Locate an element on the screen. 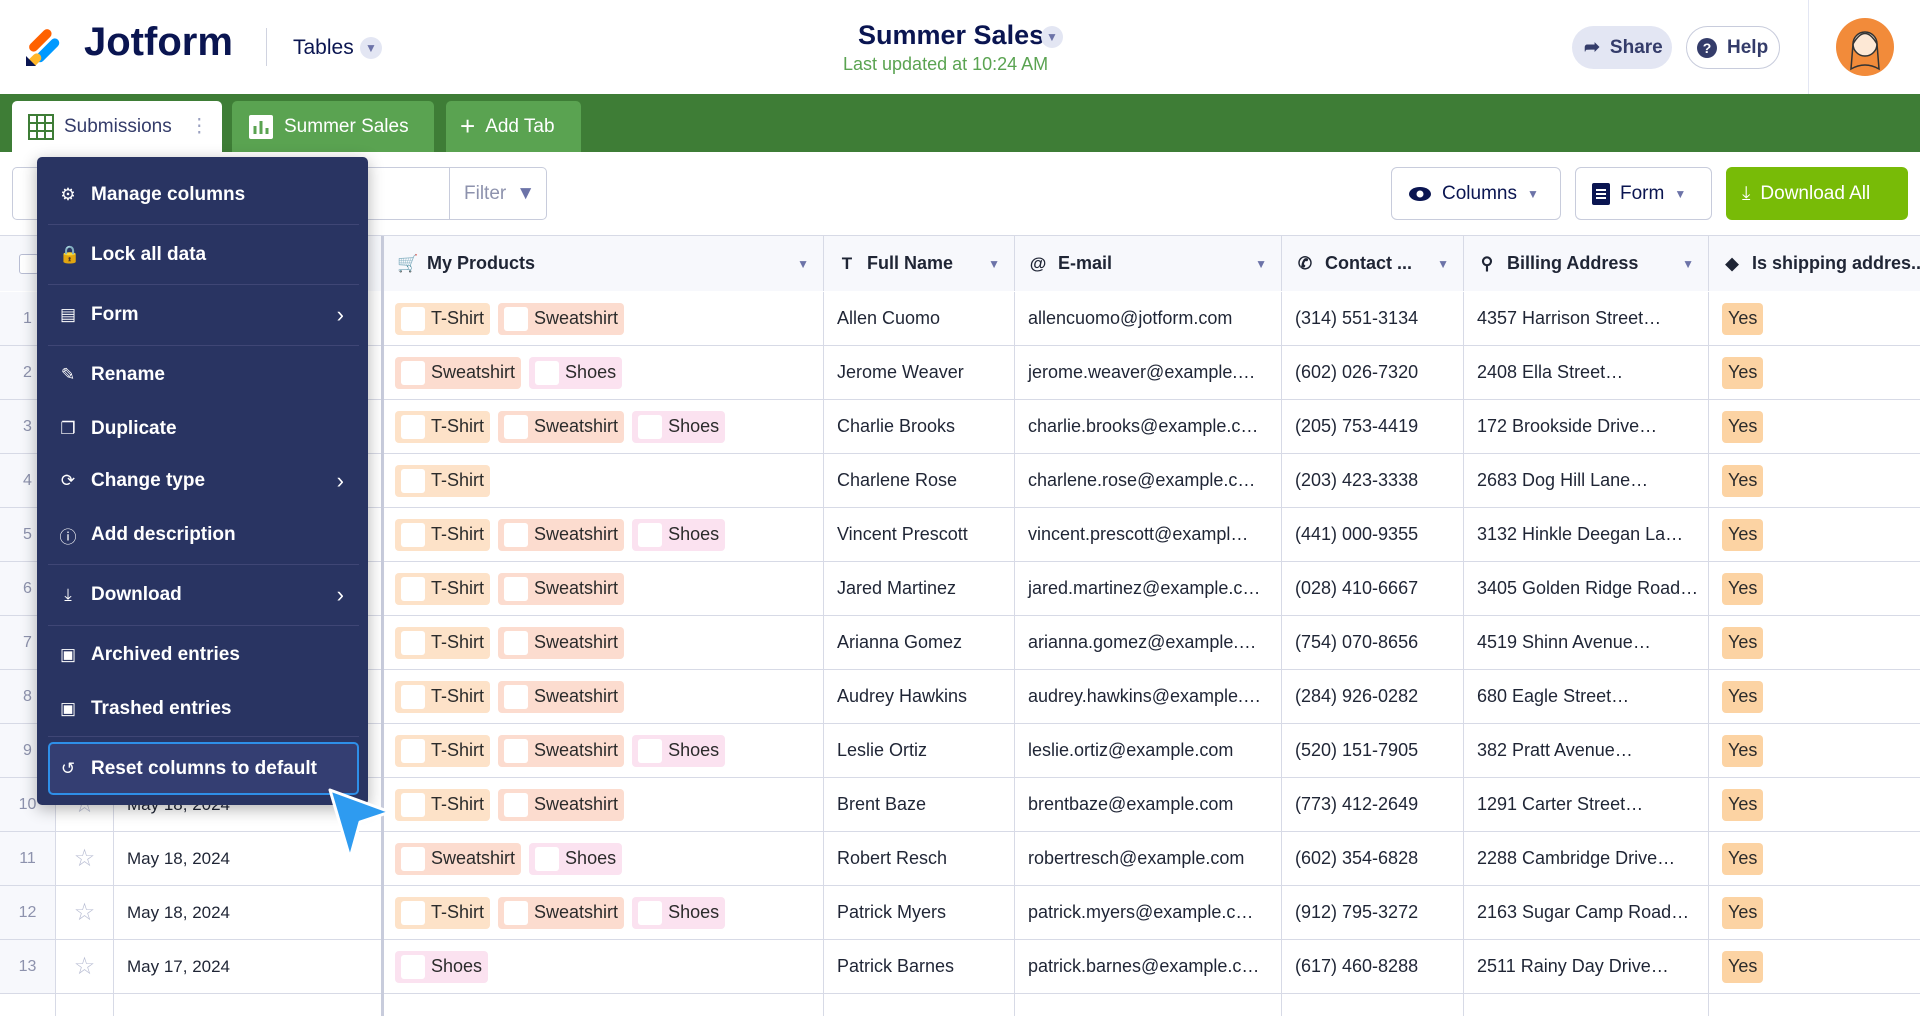 Image resolution: width=1920 pixels, height=1016 pixels. menu-item: ⚙ Manage columns is located at coordinates (202, 195).